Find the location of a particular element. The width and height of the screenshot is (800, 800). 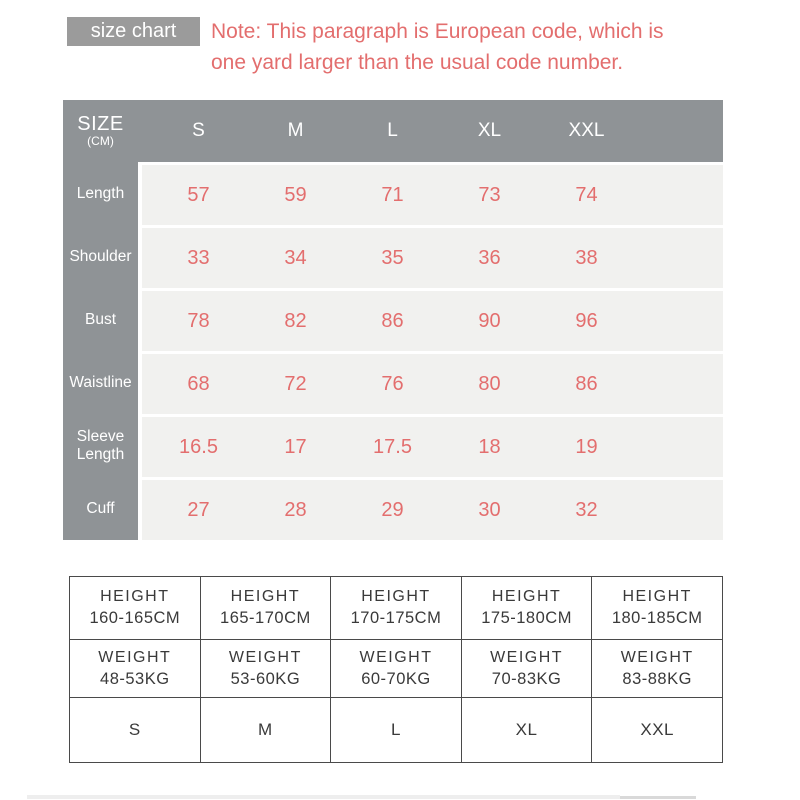

cell-value: 71 is located at coordinates (392, 194).